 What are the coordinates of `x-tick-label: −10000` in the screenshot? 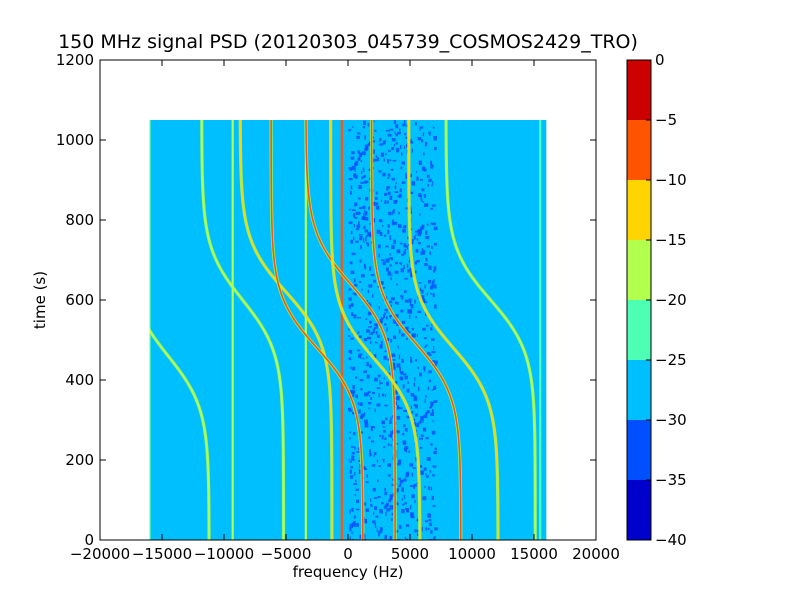 It's located at (224, 554).